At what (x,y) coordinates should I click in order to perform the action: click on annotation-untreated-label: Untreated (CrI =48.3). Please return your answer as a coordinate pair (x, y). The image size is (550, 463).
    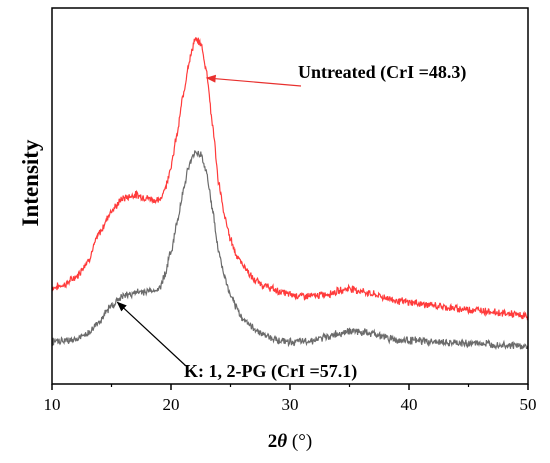
    Looking at the image, I should click on (382, 72).